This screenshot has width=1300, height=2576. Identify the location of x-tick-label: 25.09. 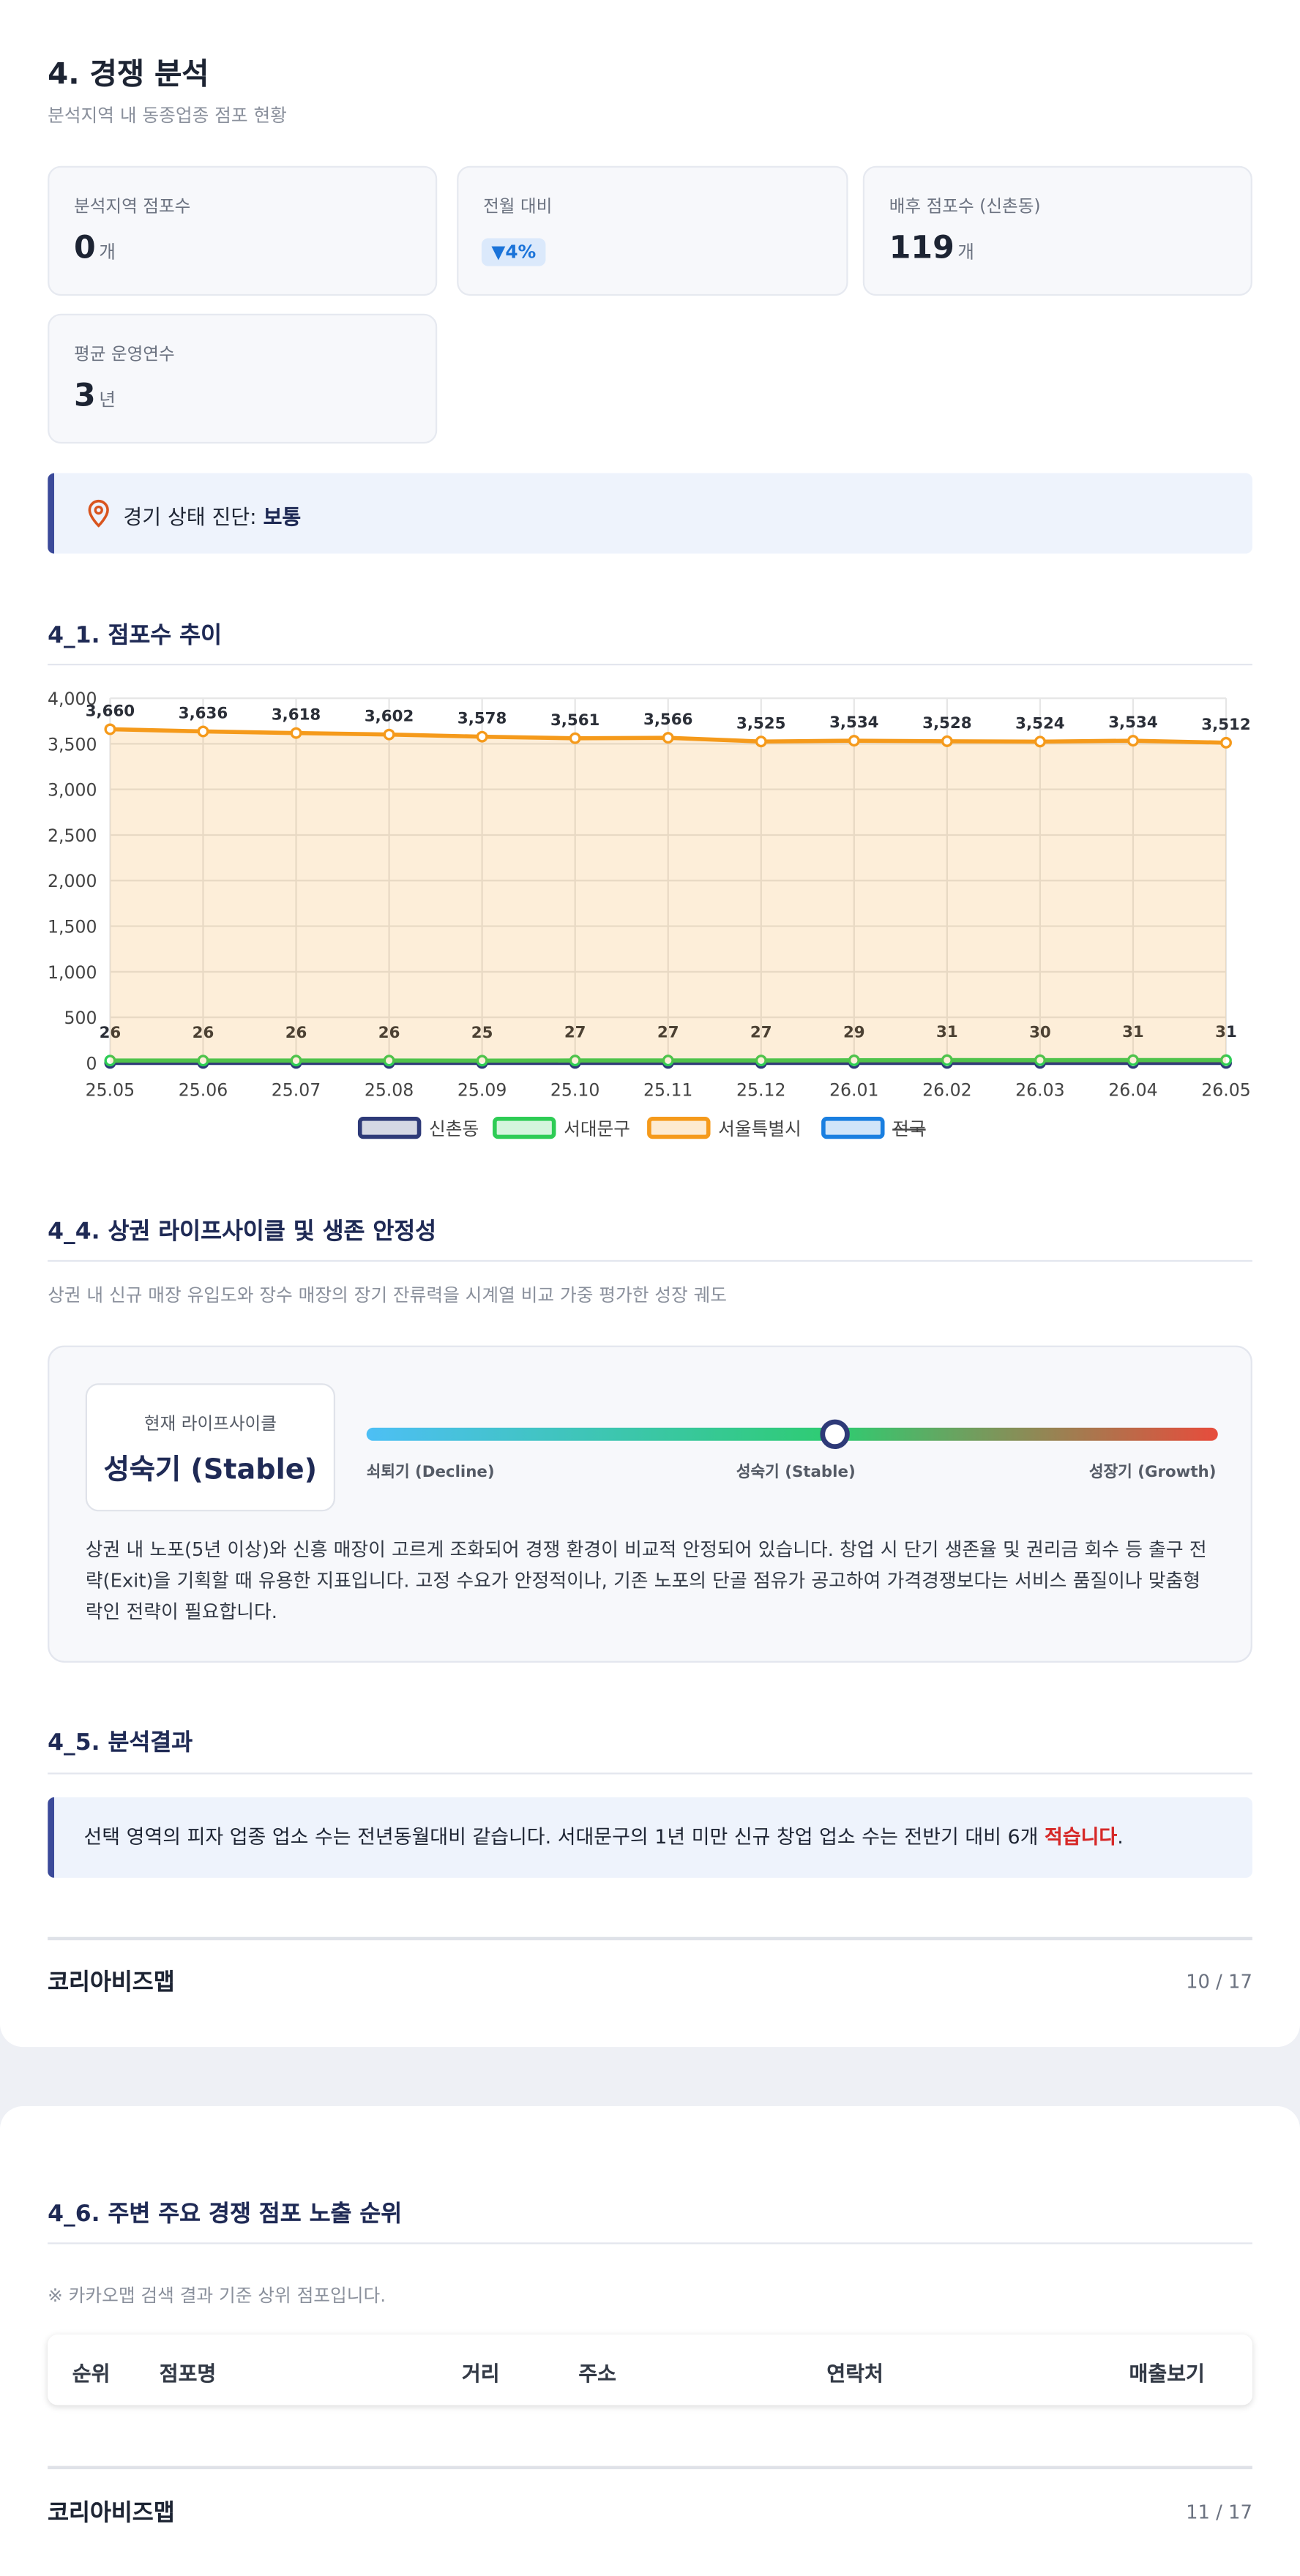
(482, 1089).